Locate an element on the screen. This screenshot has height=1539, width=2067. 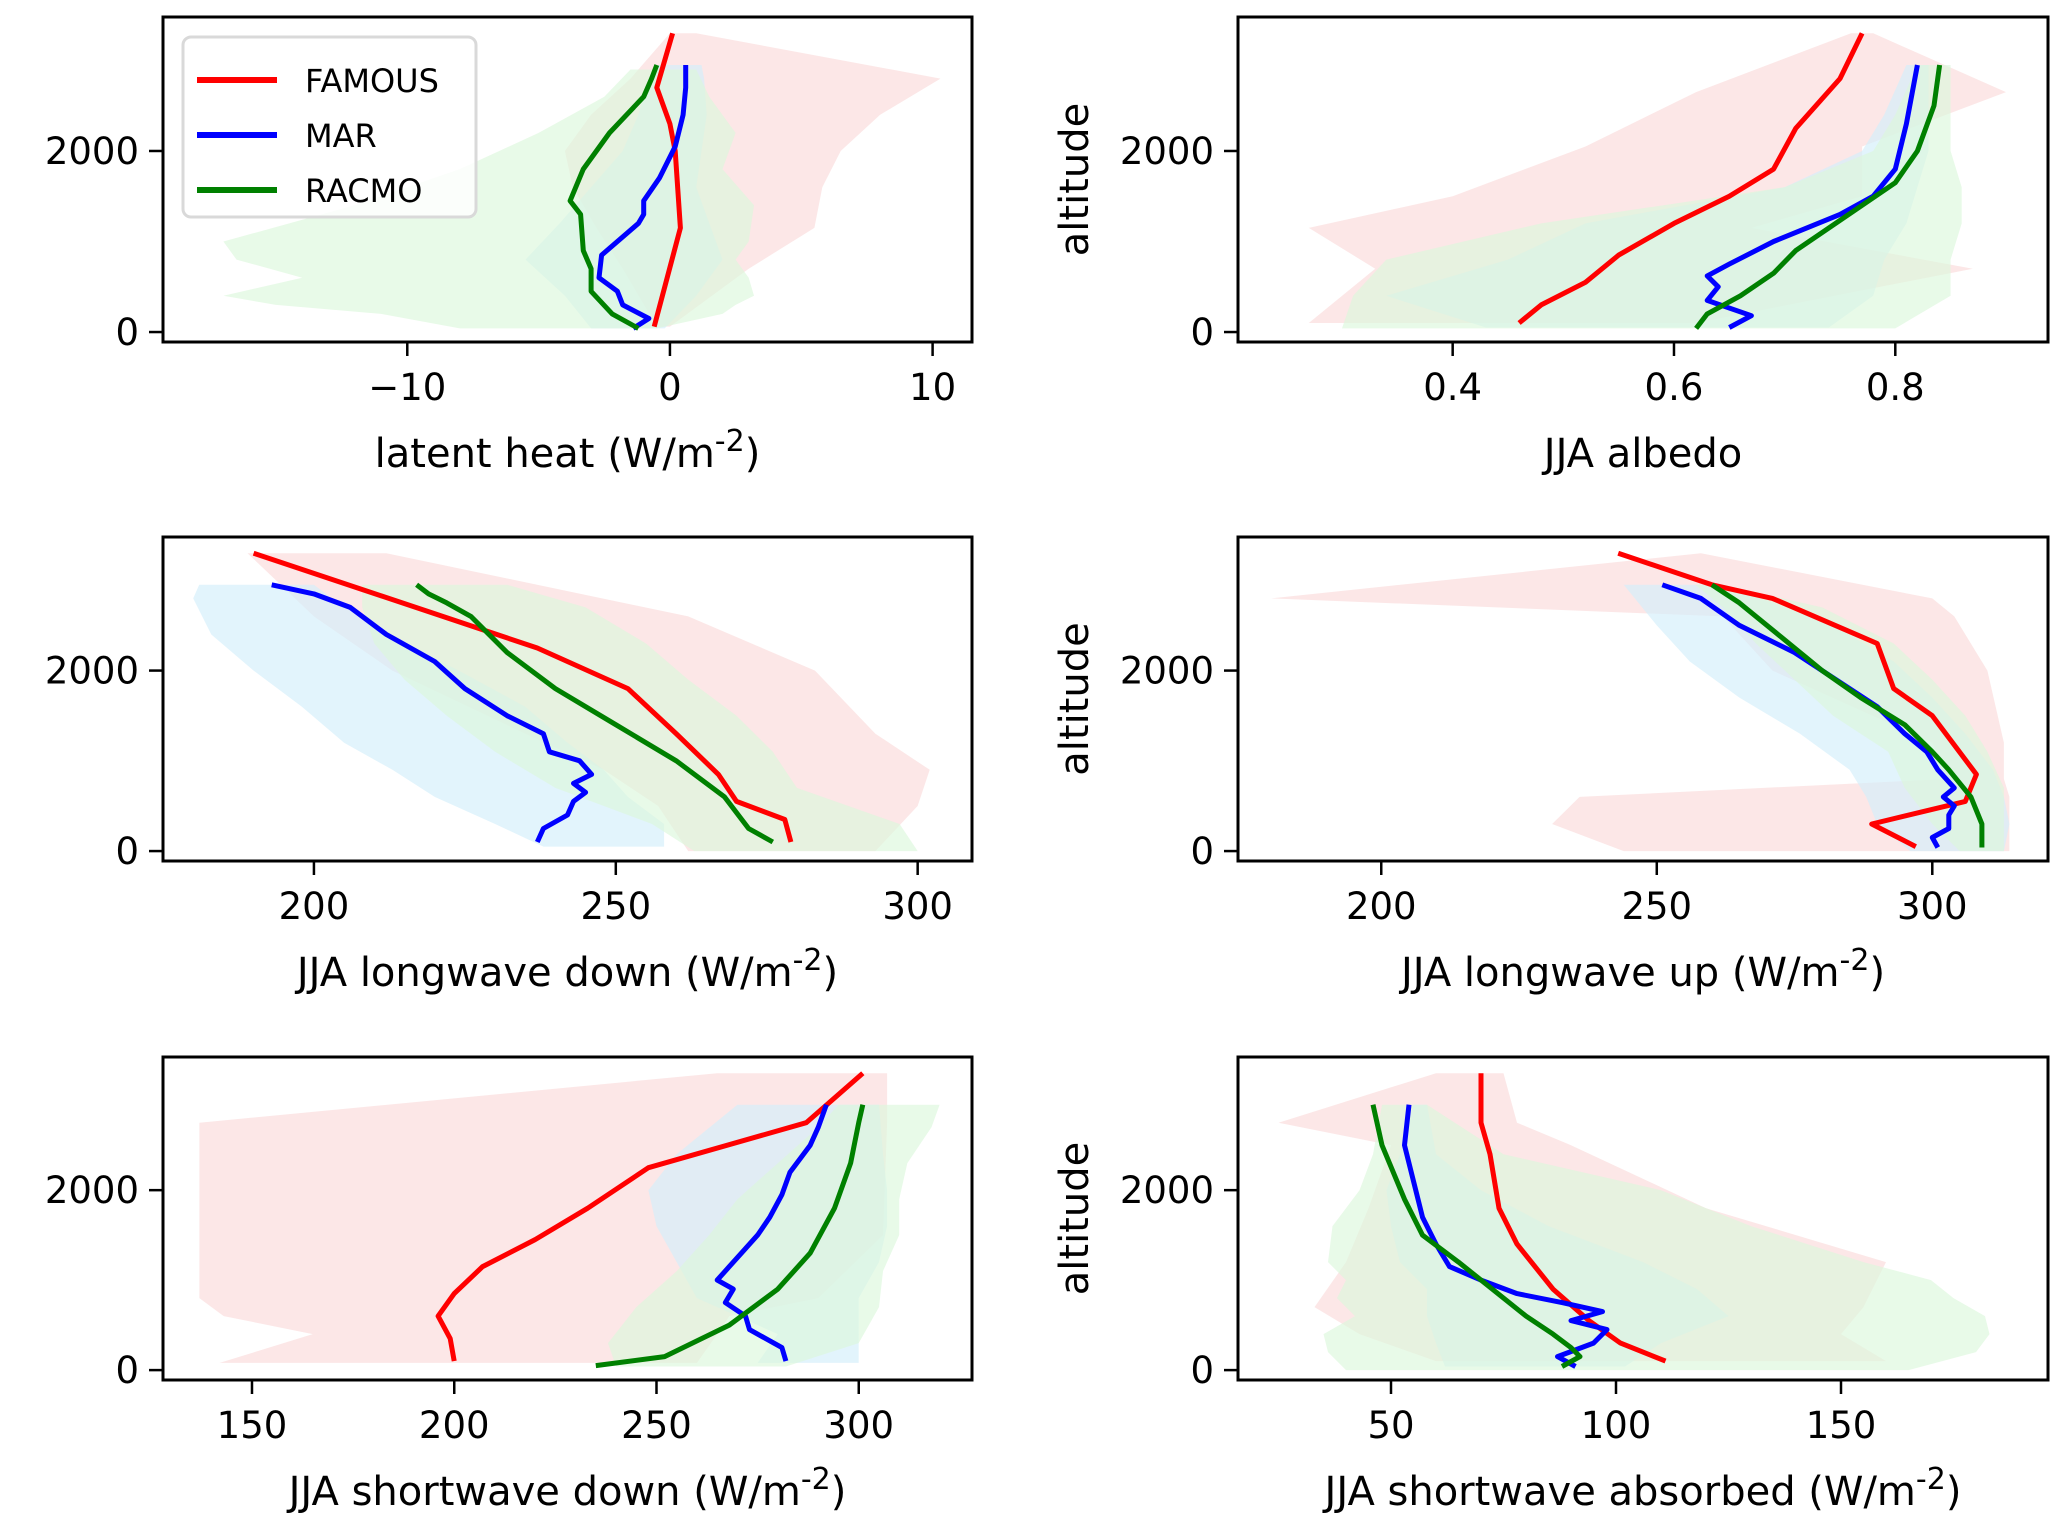
panel-2: 0.4 0.6 0.8 0 2000 JJA albedo altitude is located at coordinates (1551, 246).